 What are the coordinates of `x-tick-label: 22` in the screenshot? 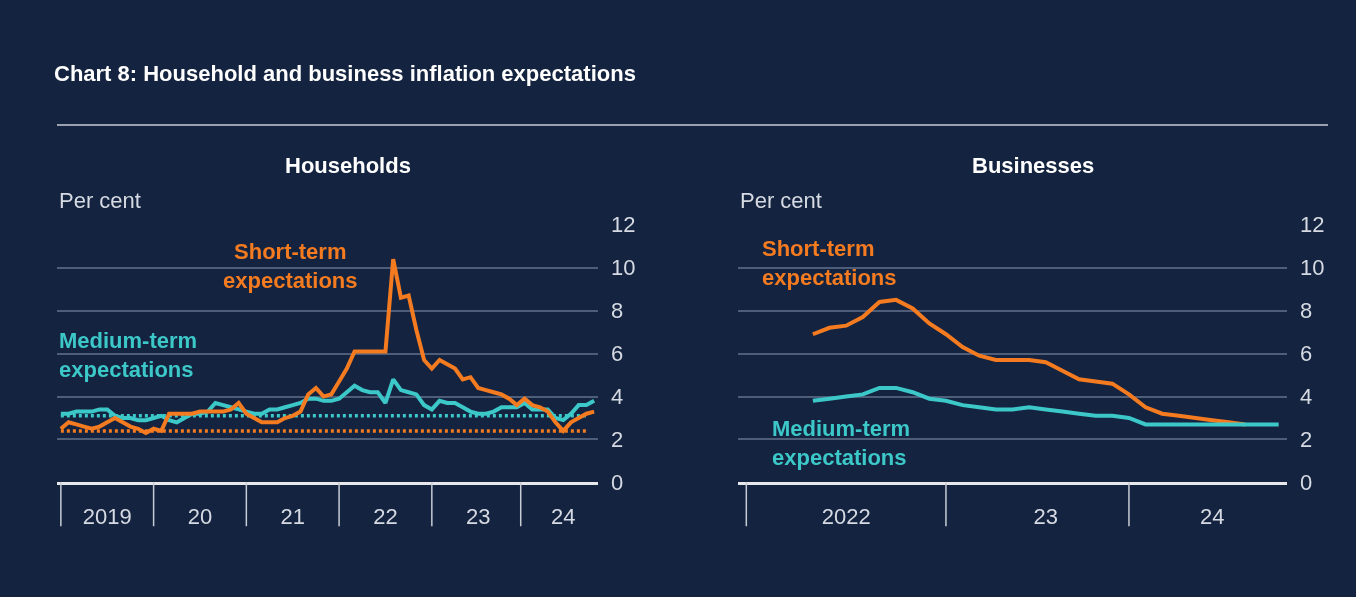 It's located at (385, 516).